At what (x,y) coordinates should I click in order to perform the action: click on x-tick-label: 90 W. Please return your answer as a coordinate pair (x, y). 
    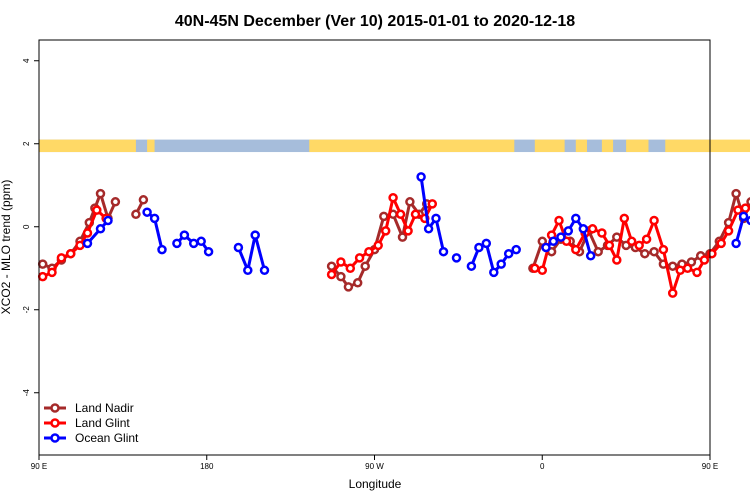
    Looking at the image, I should click on (374, 466).